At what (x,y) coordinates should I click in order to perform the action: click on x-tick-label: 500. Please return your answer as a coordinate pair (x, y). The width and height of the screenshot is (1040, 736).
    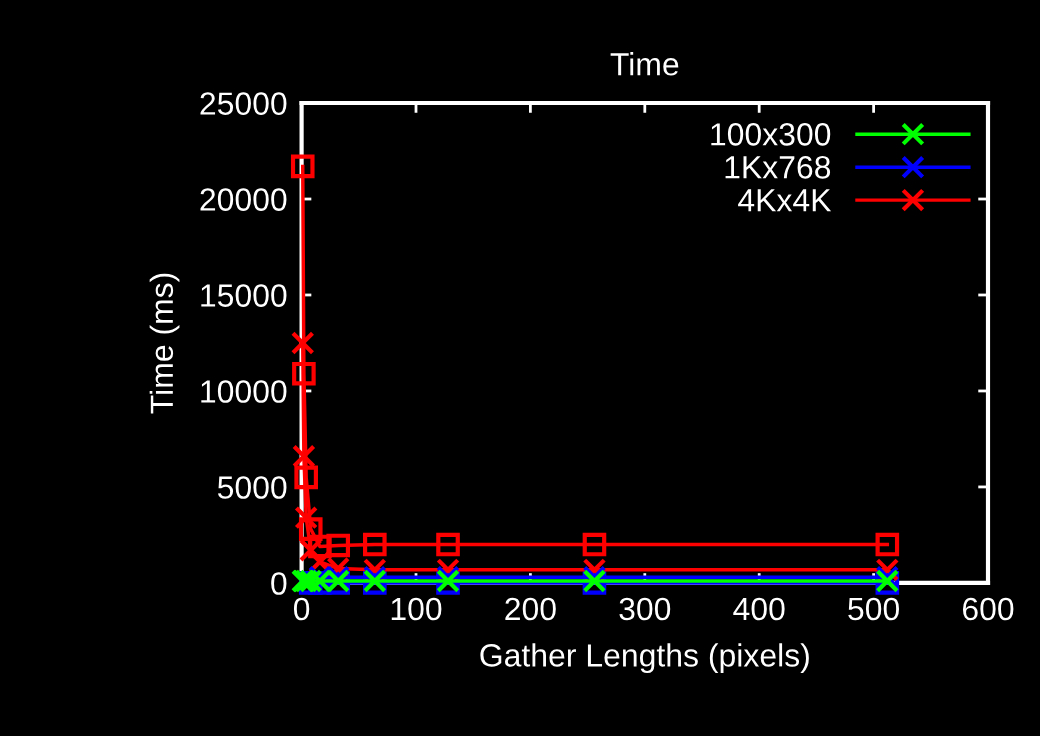
    Looking at the image, I should click on (873, 609).